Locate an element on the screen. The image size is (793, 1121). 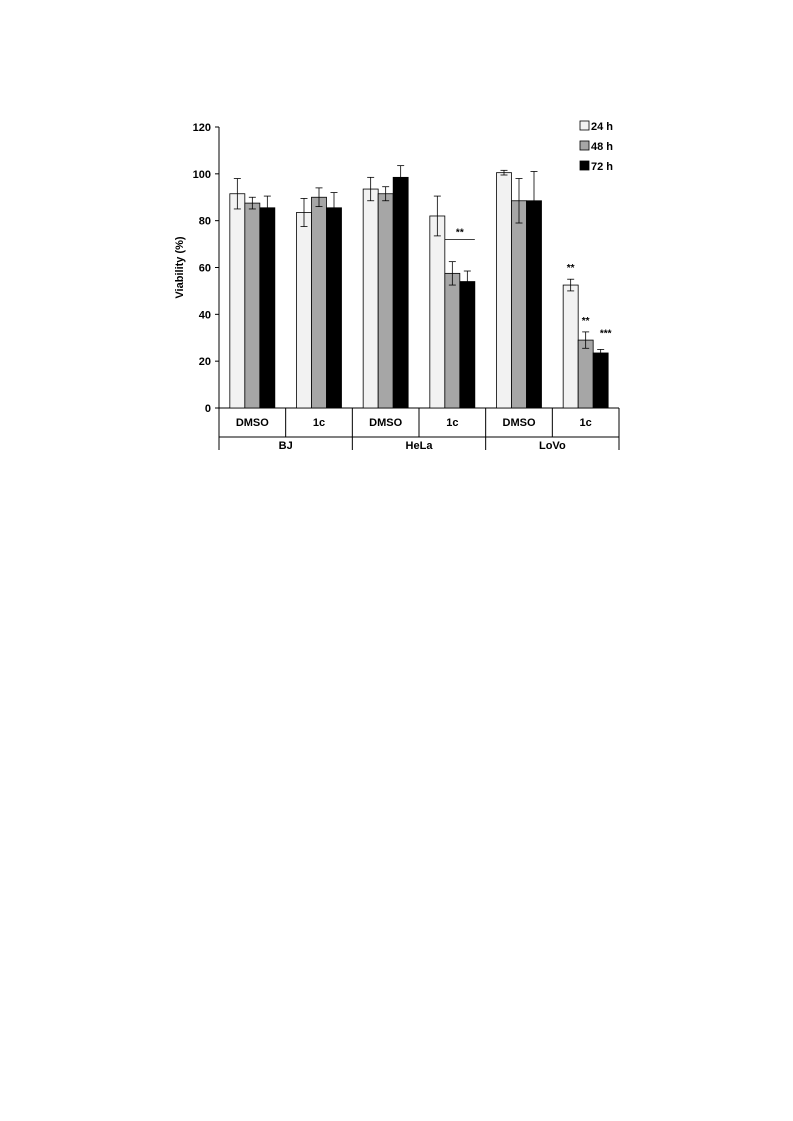
cell-line-label: LoVo is located at coordinates (552, 446).